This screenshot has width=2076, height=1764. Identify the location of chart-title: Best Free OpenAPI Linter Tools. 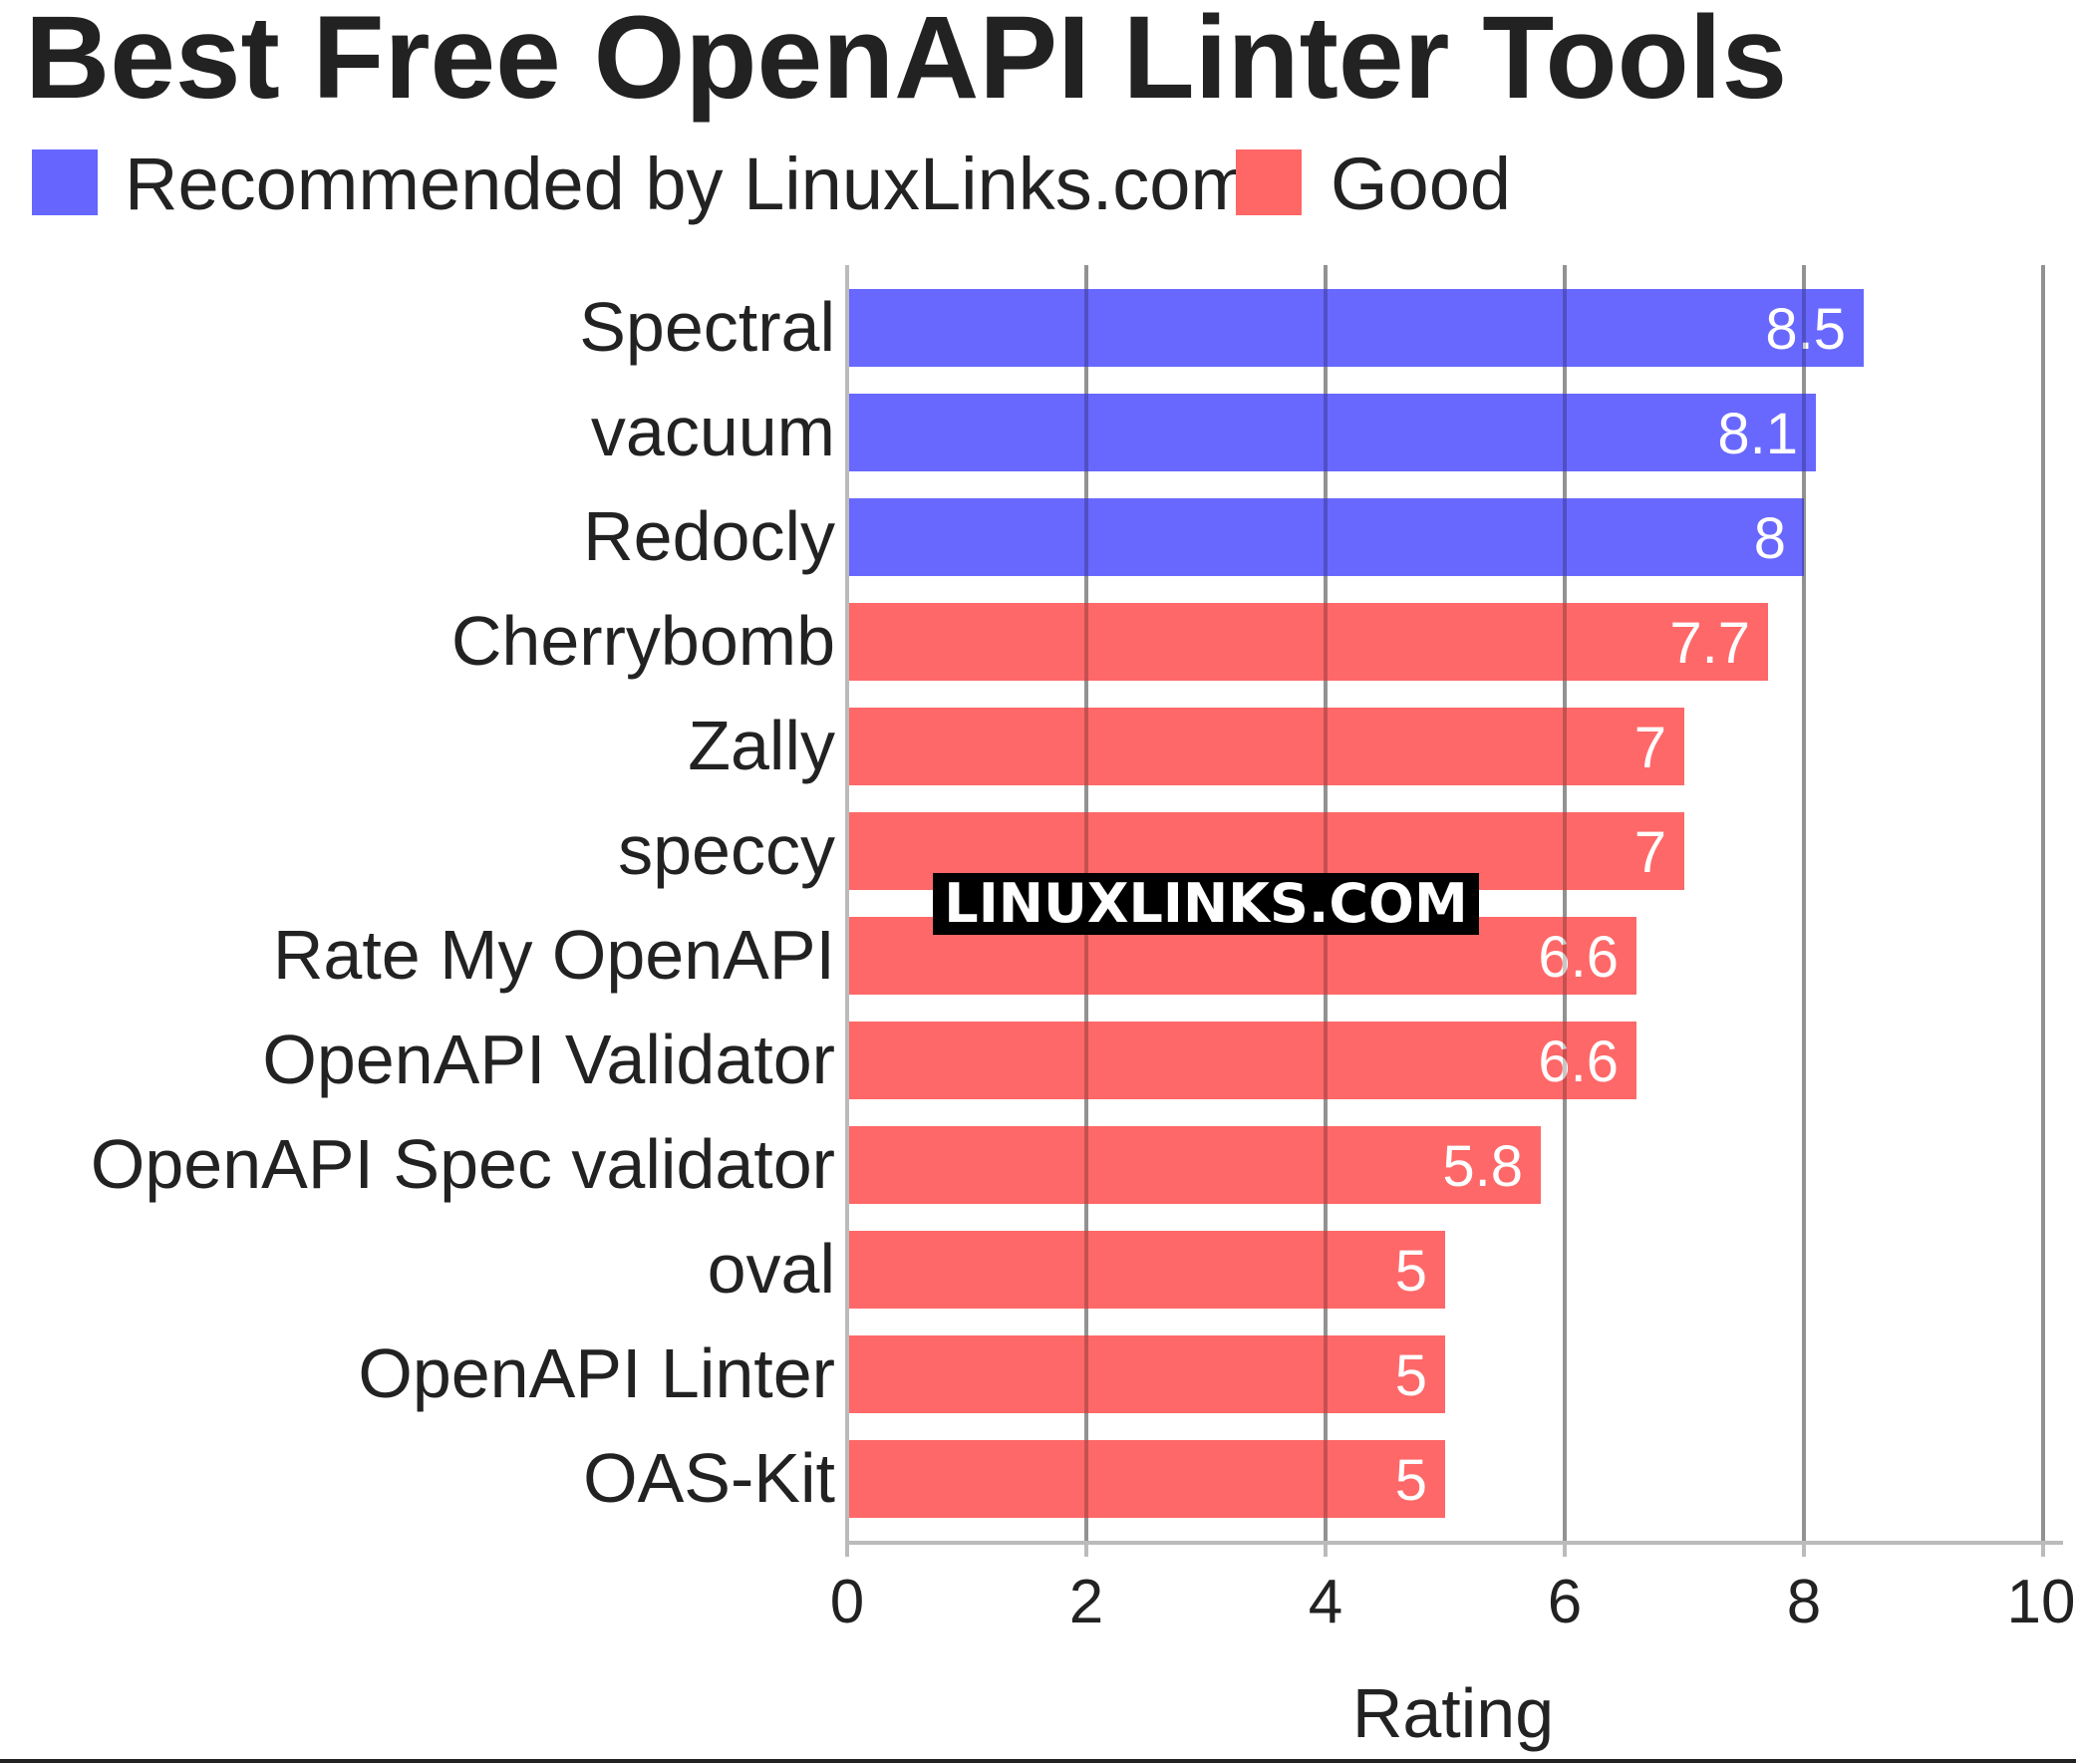
(906, 62).